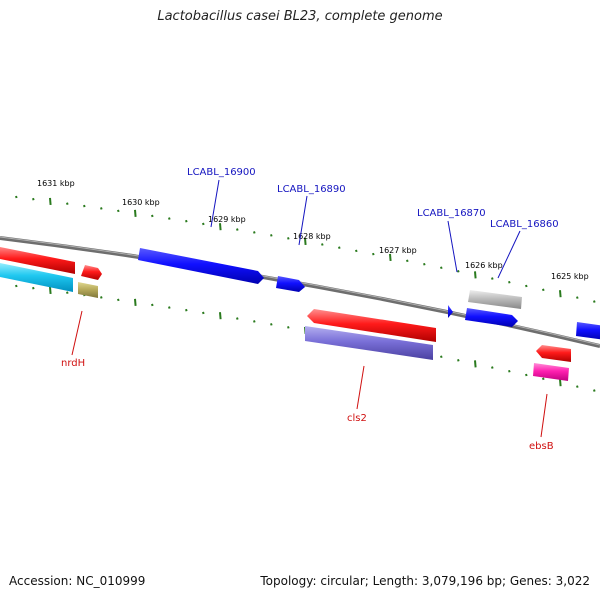 Image resolution: width=600 pixels, height=600 pixels. Describe the element at coordinates (524, 224) in the screenshot. I see `gene-label-lcabl-16860: LCABL_16860` at that location.